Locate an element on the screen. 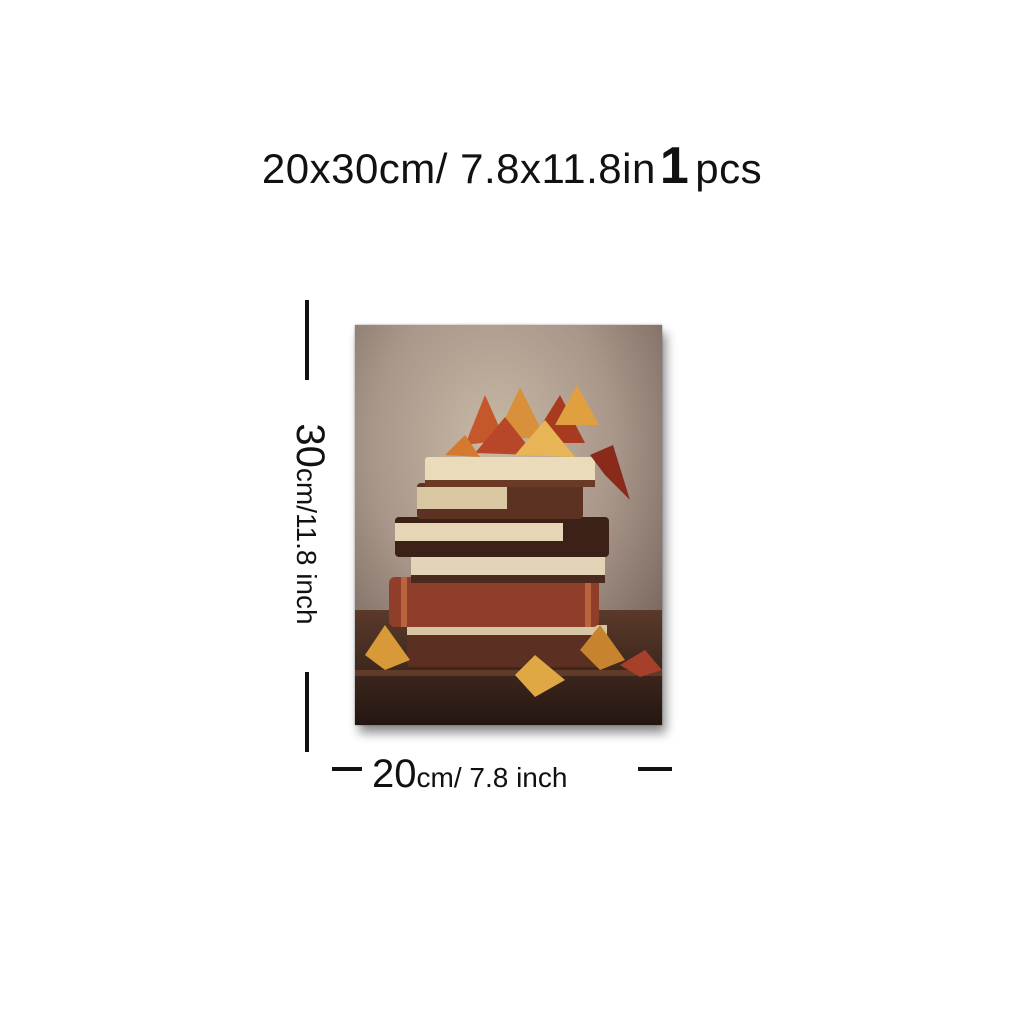 The width and height of the screenshot is (1024, 1024). painting-illustration is located at coordinates (508, 525).